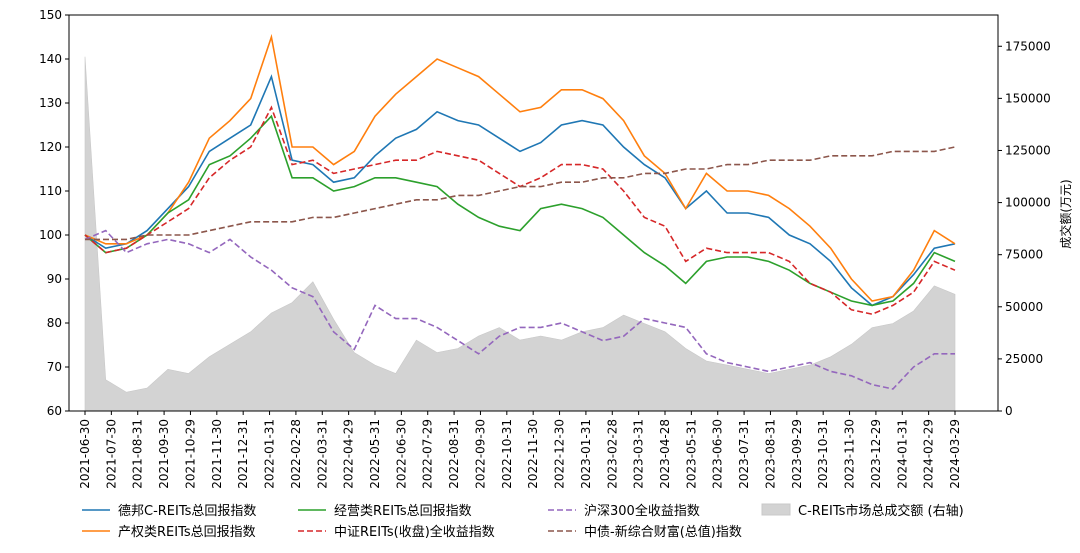  Describe the element at coordinates (1024, 307) in the screenshot. I see `y-right-tick-label: 50000` at that location.